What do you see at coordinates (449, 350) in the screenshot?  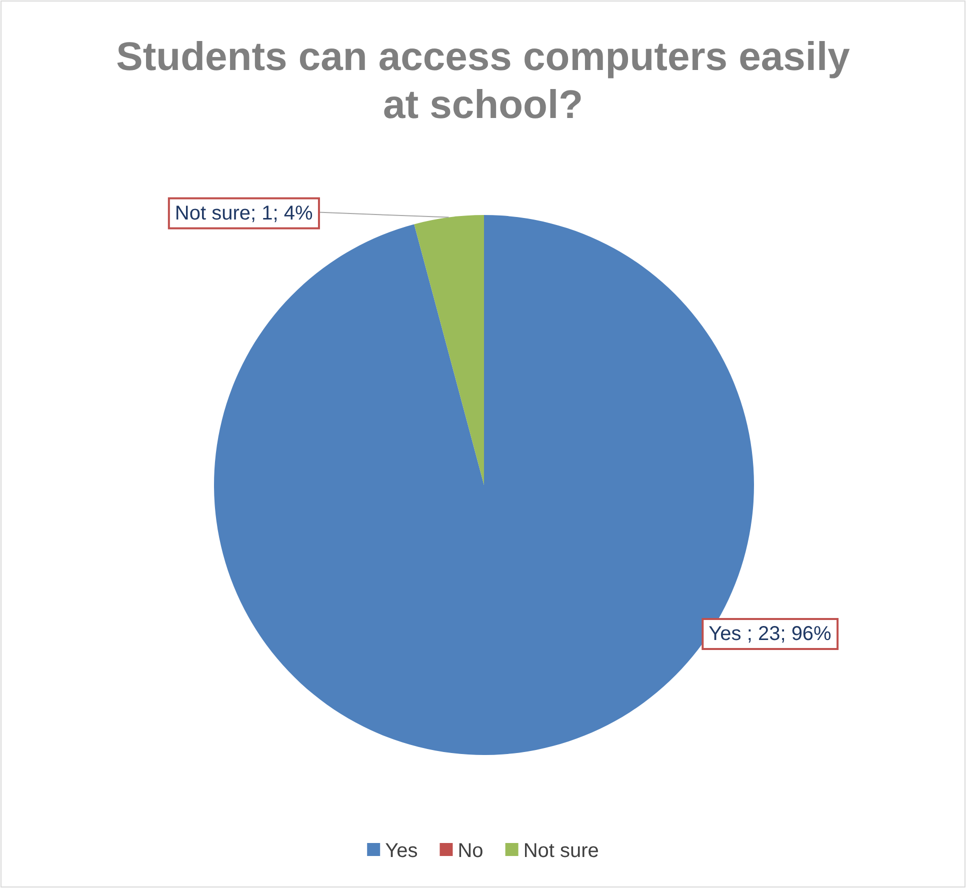 I see `pie-slice` at bounding box center [449, 350].